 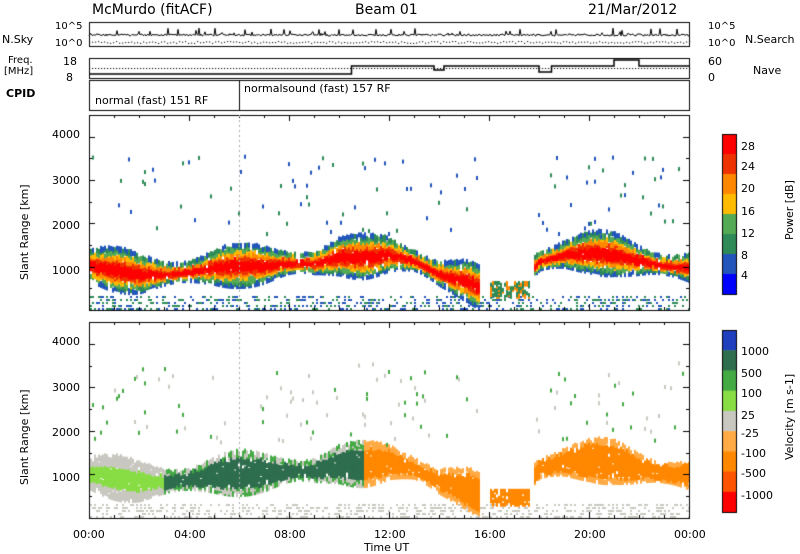 I want to click on velocity-ytick-2000: 2000, so click(x=66, y=432).